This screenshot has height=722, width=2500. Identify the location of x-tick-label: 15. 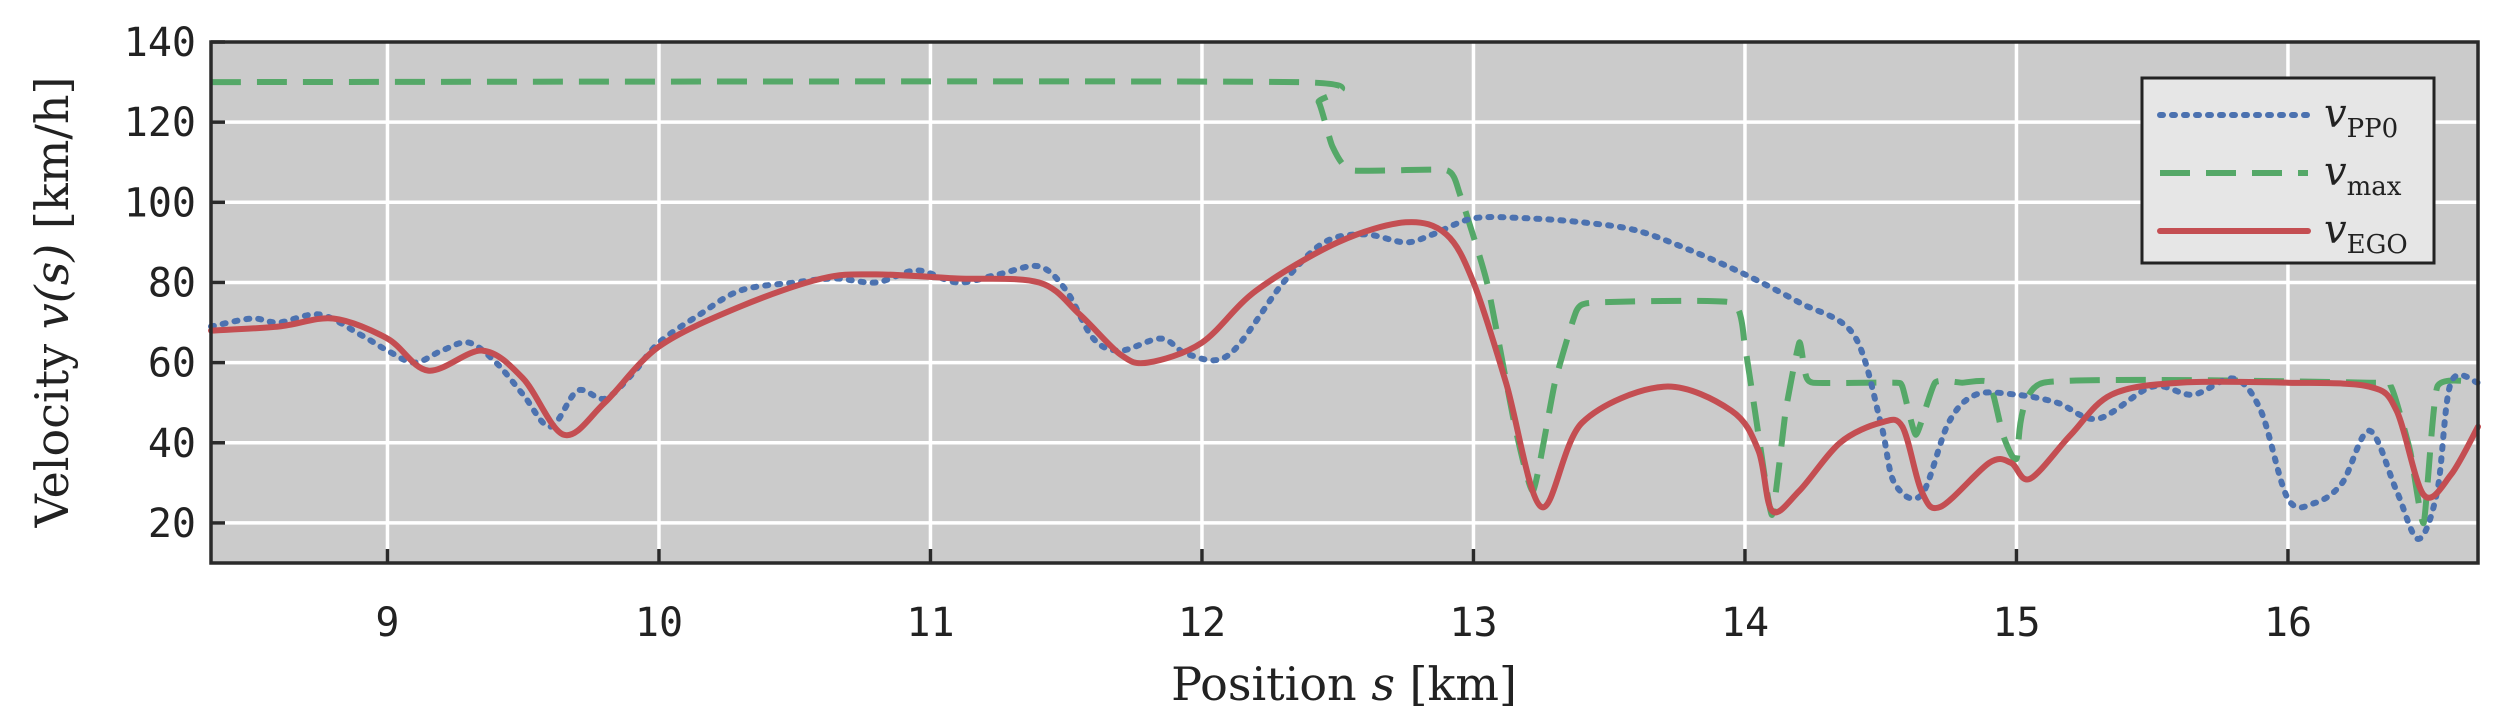
(2016, 623).